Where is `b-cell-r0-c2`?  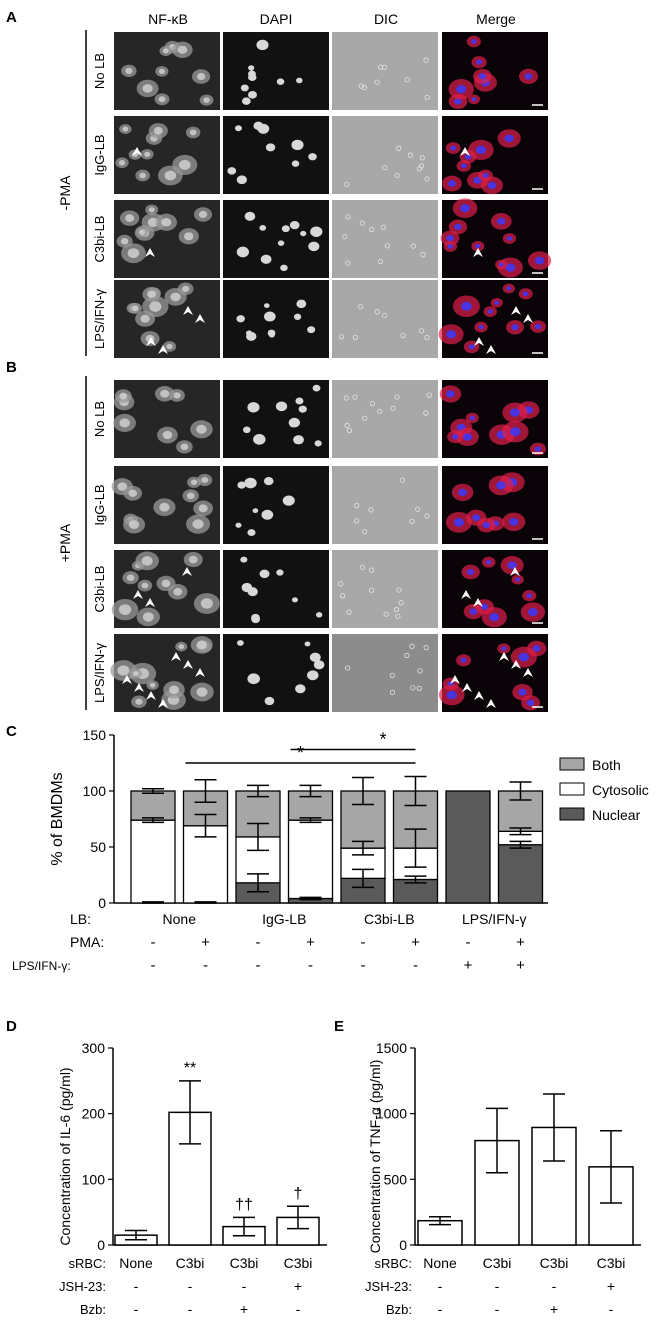 b-cell-r0-c2 is located at coordinates (385, 419).